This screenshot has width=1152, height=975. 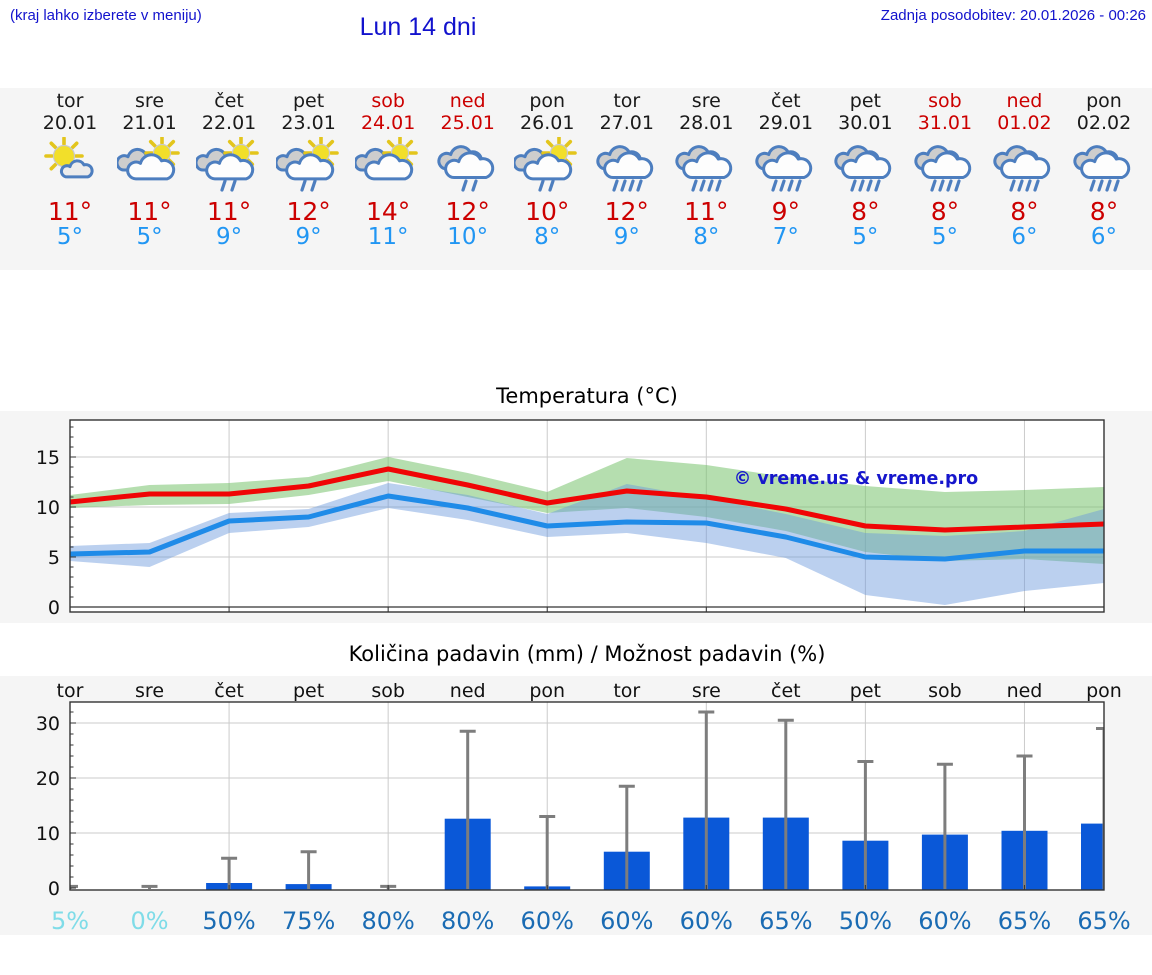 I want to click on last-update-label: Zadnja posodobitev: 20.01.2026 - 00:26, so click(x=1013, y=15).